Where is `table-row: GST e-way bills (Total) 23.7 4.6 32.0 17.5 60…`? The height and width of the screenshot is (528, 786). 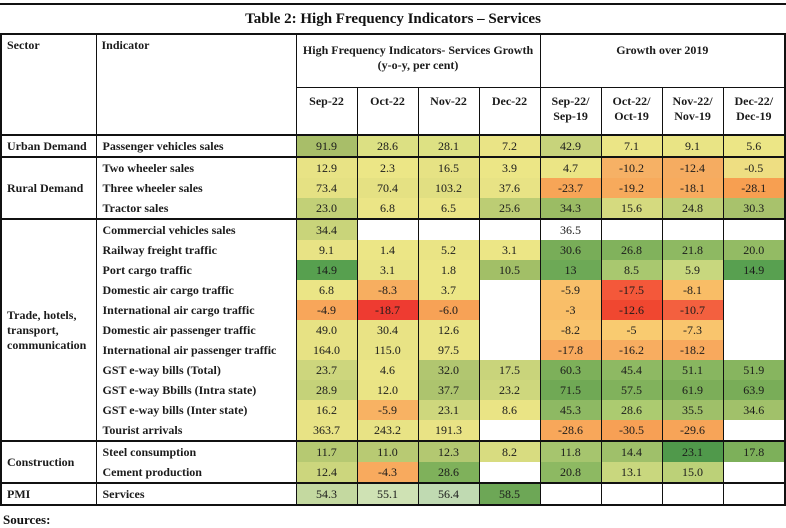
table-row: GST e-way bills (Total) 23.7 4.6 32.0 17.5 60… is located at coordinates (393, 370).